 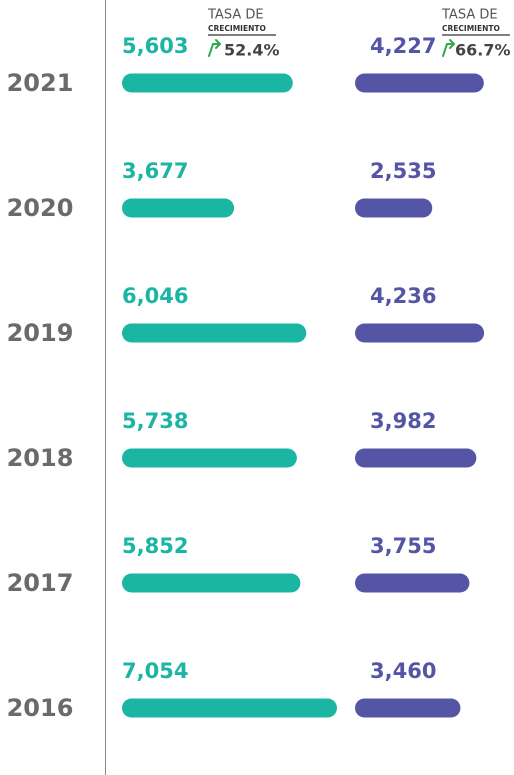 I want to click on value-label: 5,603, so click(x=155, y=46).